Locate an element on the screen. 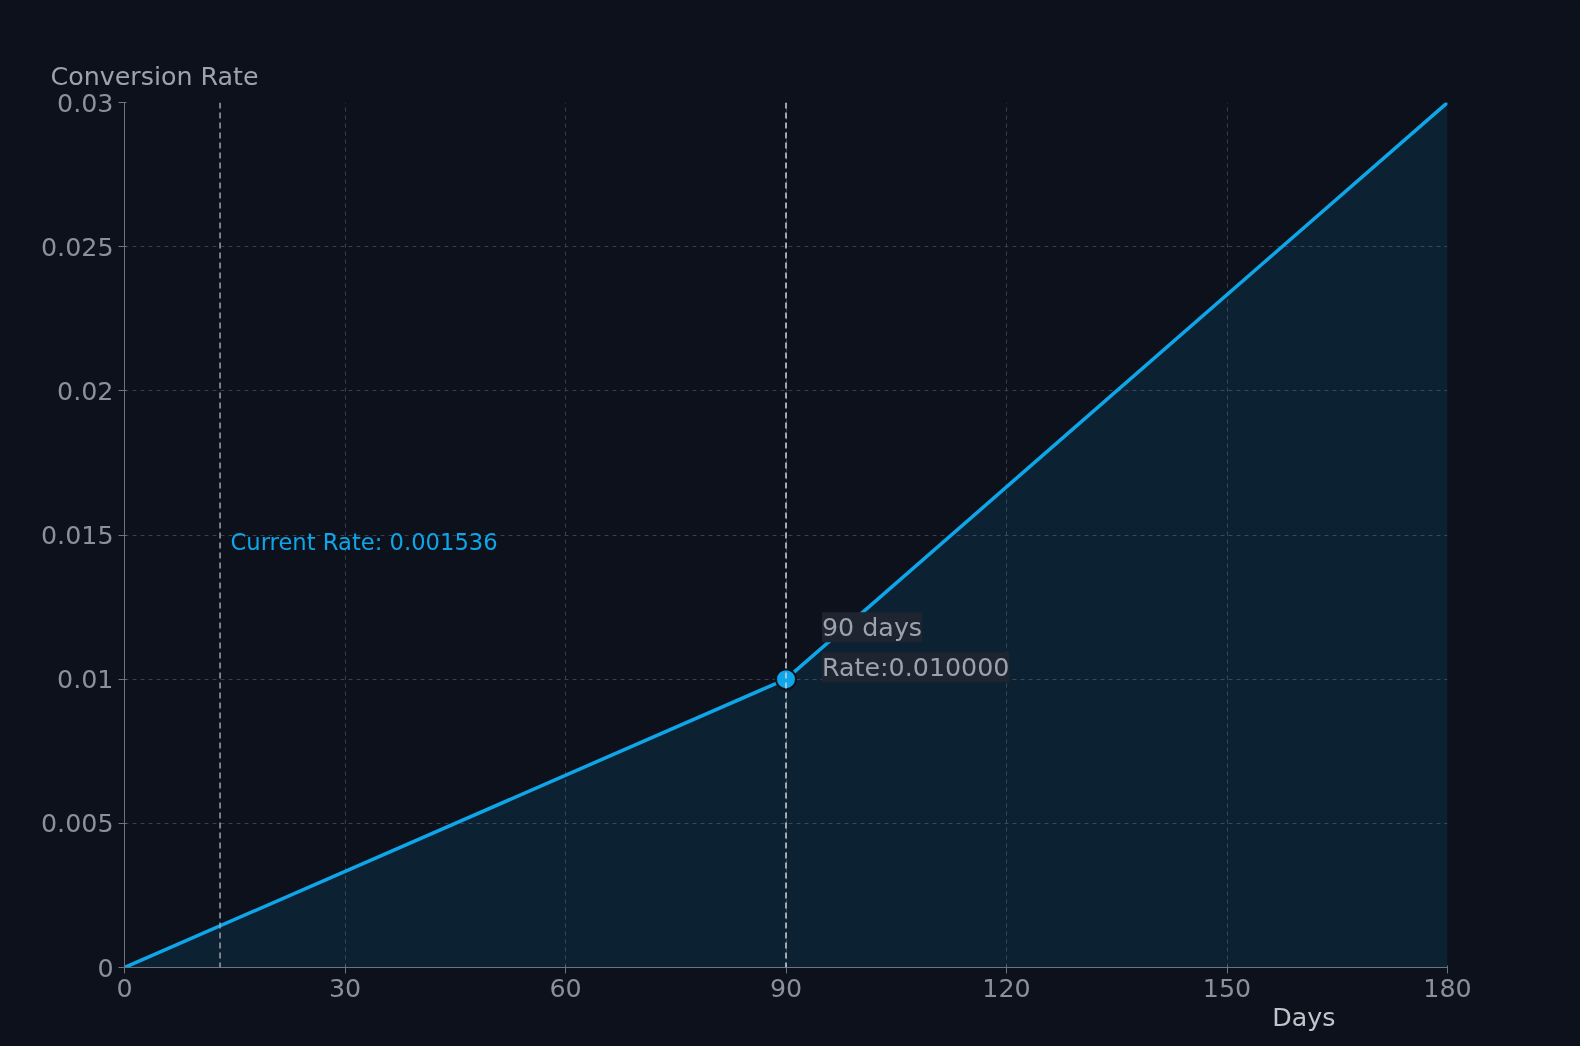  x-tick-label: 150 is located at coordinates (1227, 987).